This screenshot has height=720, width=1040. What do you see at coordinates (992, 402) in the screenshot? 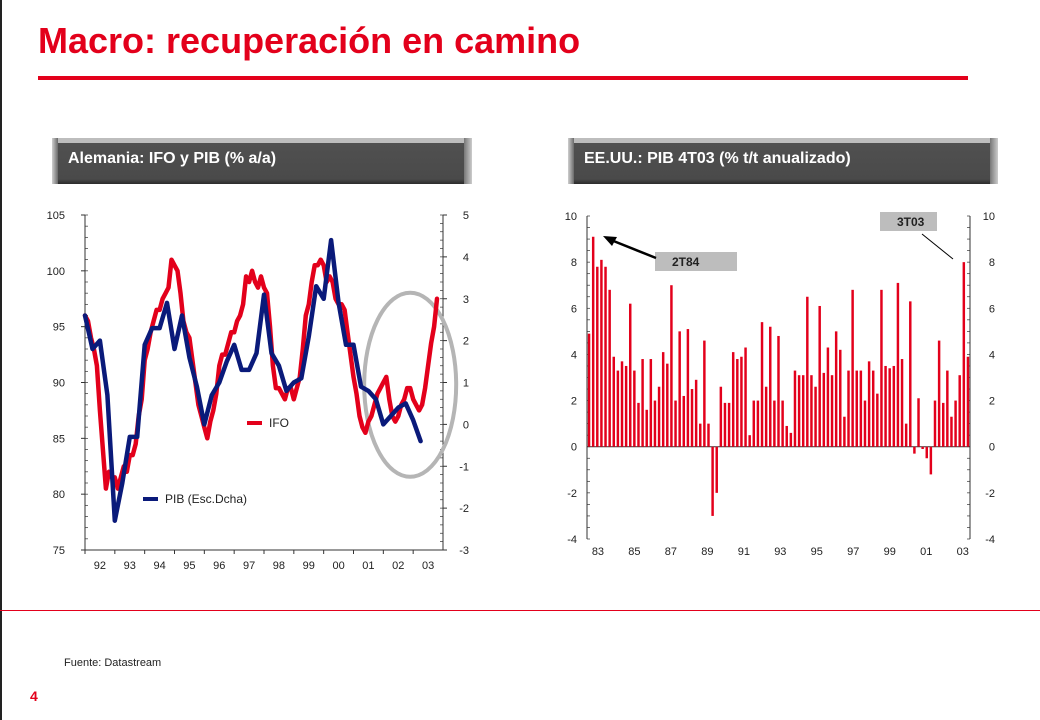
I see `right-y-tick-label: 2` at bounding box center [992, 402].